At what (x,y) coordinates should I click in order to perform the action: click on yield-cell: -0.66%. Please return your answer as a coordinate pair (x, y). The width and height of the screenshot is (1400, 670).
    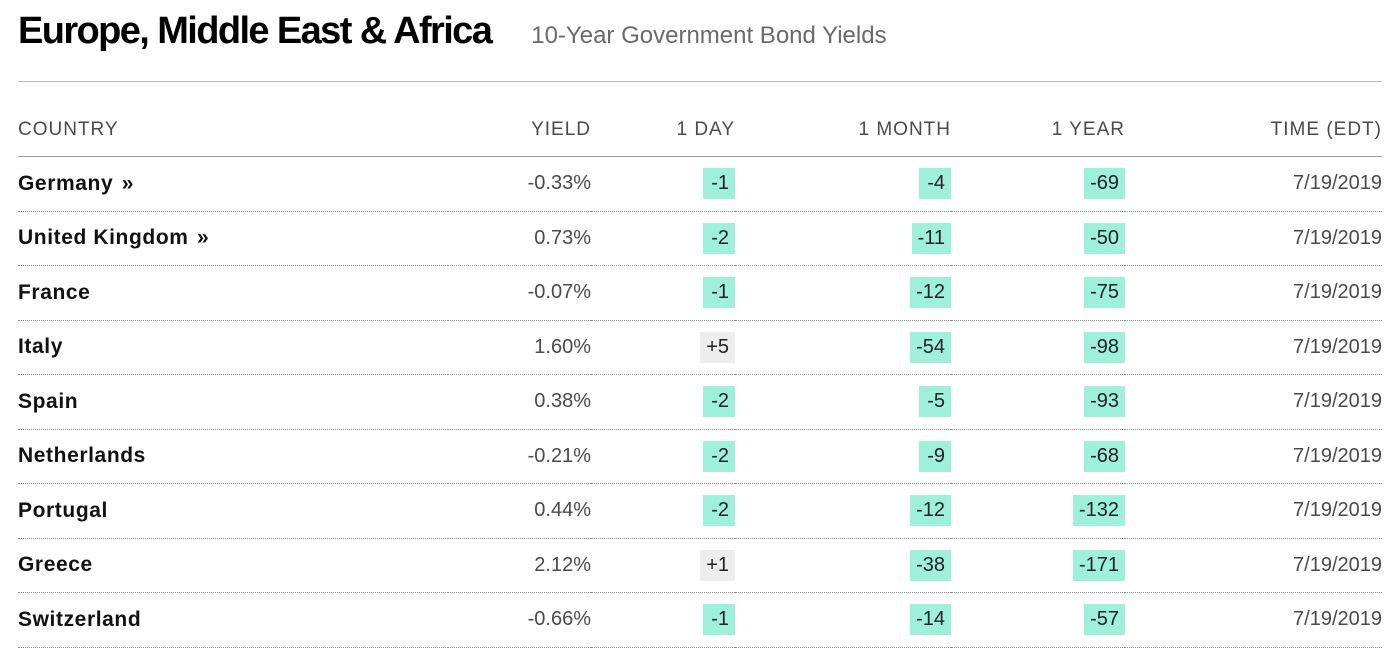
    Looking at the image, I should click on (519, 620).